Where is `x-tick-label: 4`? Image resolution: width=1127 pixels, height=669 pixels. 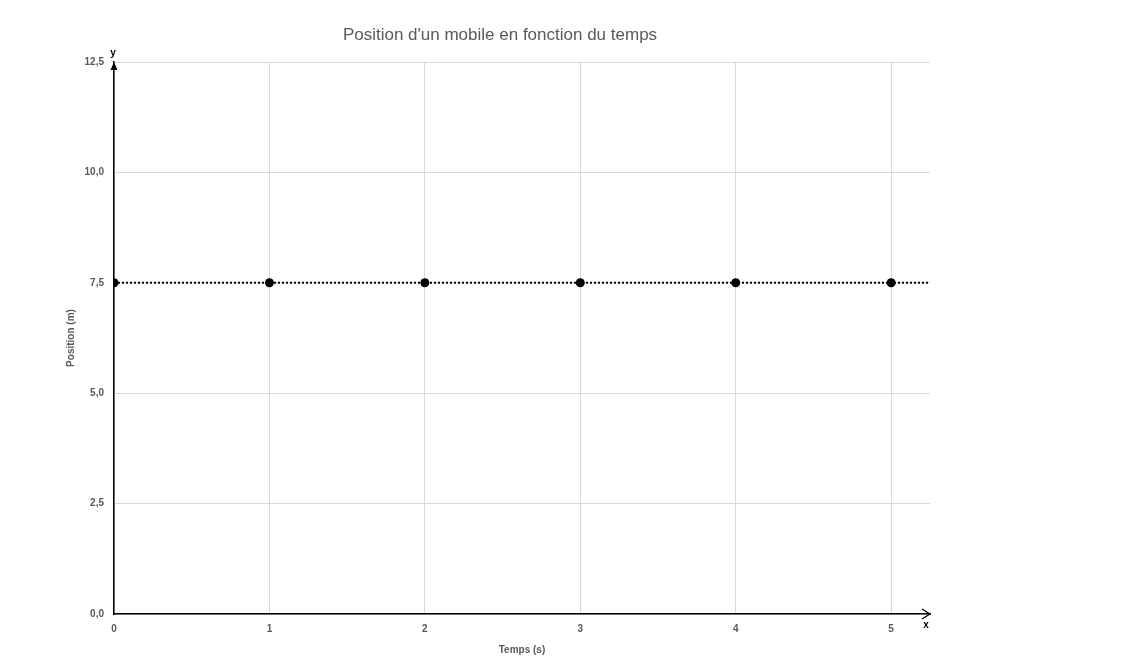 x-tick-label: 4 is located at coordinates (735, 628).